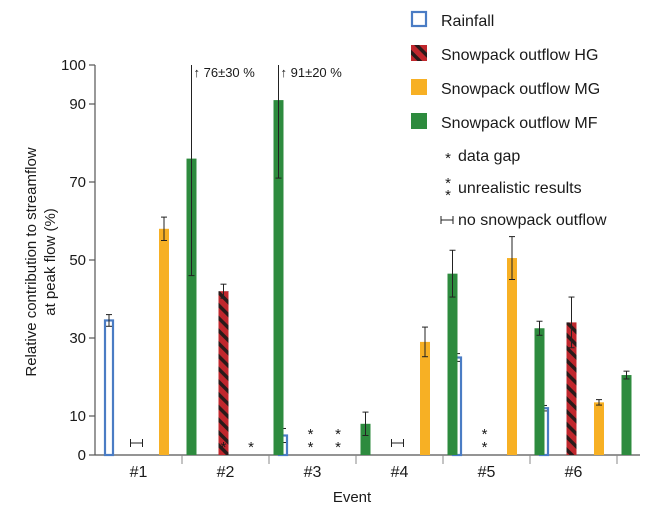  I want to click on error-annotation: ↑ 76±30 %, so click(225, 72).